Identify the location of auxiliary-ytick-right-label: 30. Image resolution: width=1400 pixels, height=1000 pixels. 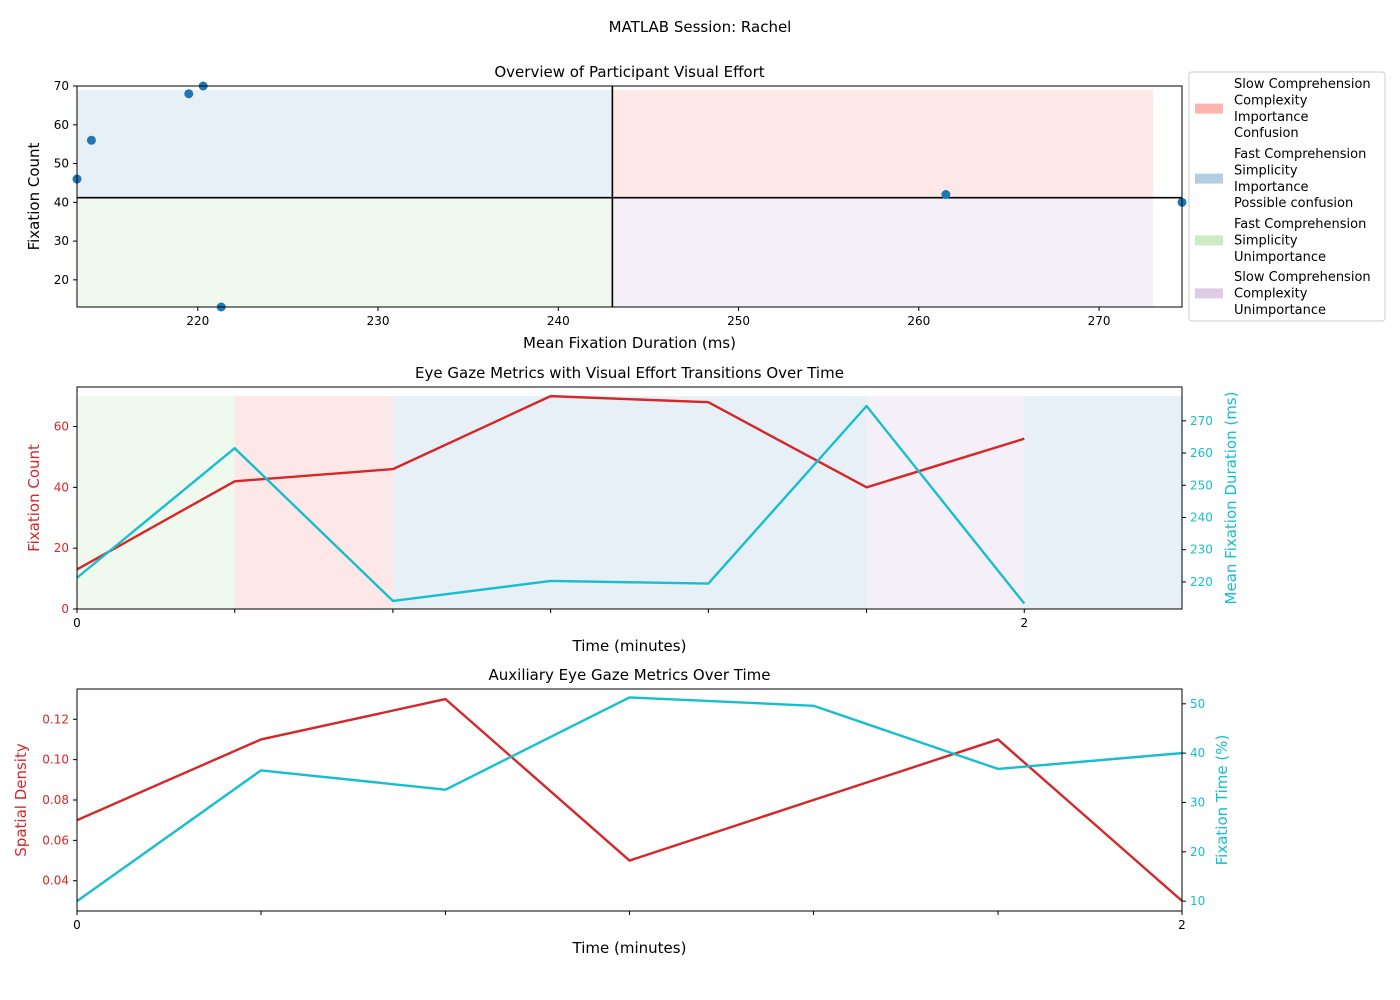
(1197, 802).